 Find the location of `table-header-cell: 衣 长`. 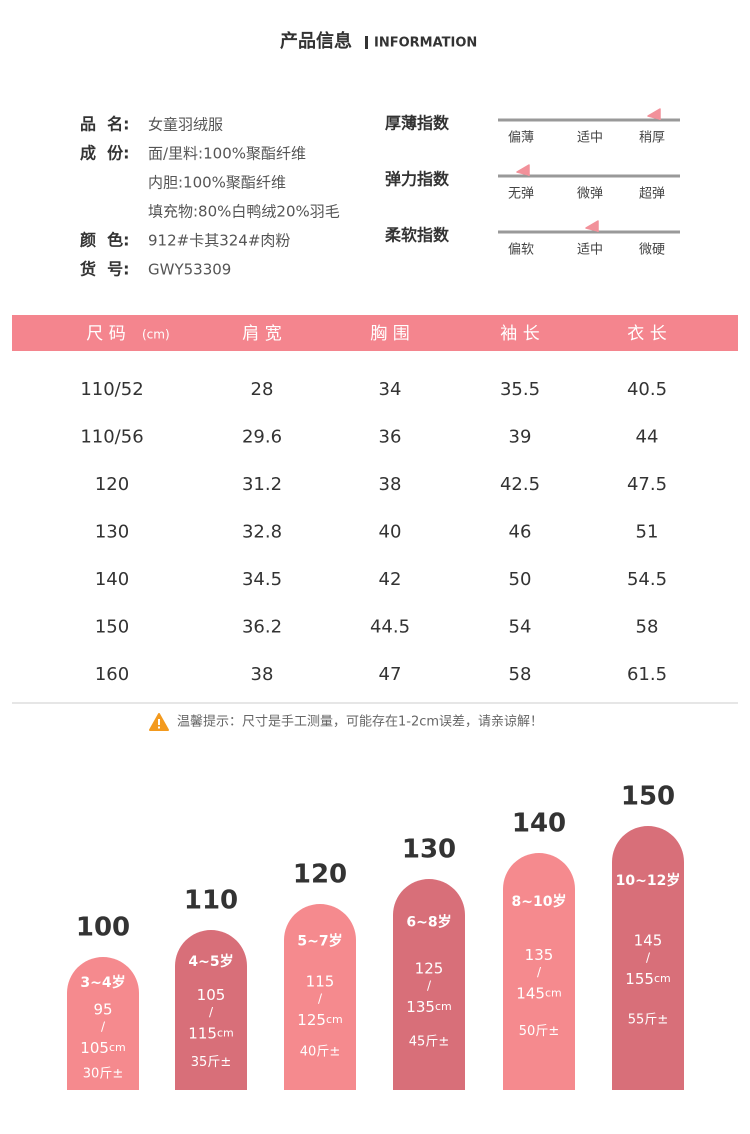

table-header-cell: 衣 长 is located at coordinates (646, 334).